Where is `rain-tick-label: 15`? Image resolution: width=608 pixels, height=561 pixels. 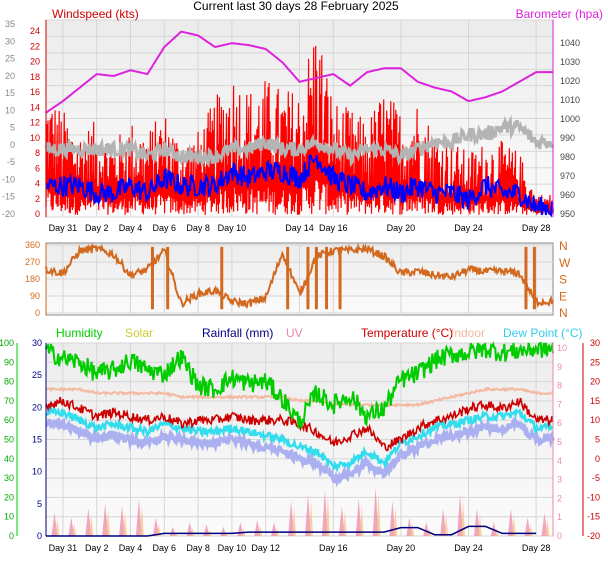 rain-tick-label: 15 is located at coordinates (37, 440).